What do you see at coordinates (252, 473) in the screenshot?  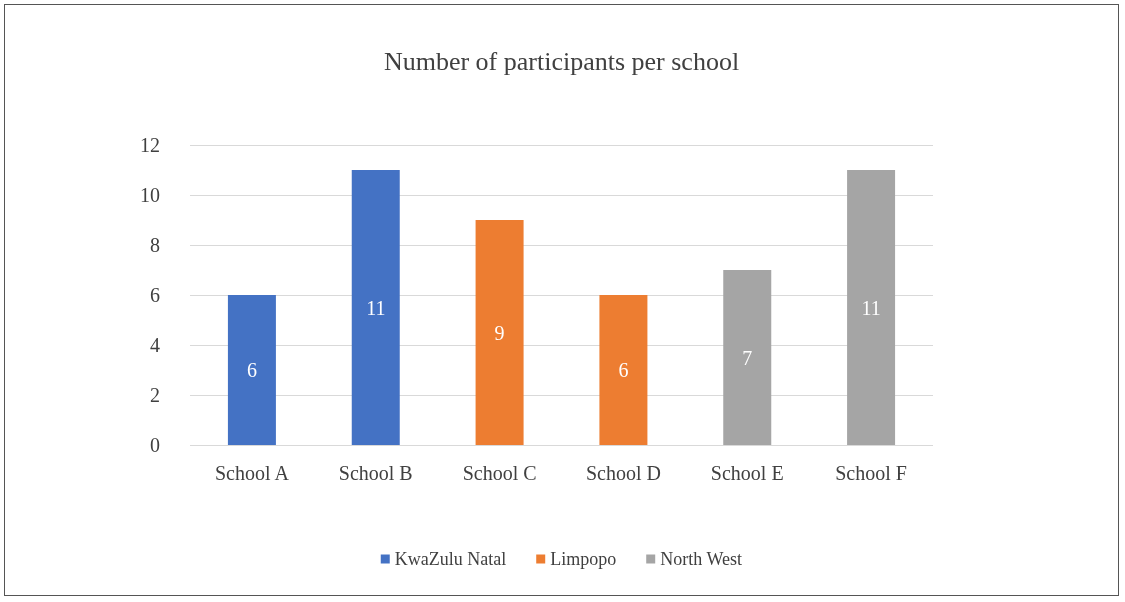 I see `x-tick-label: School A` at bounding box center [252, 473].